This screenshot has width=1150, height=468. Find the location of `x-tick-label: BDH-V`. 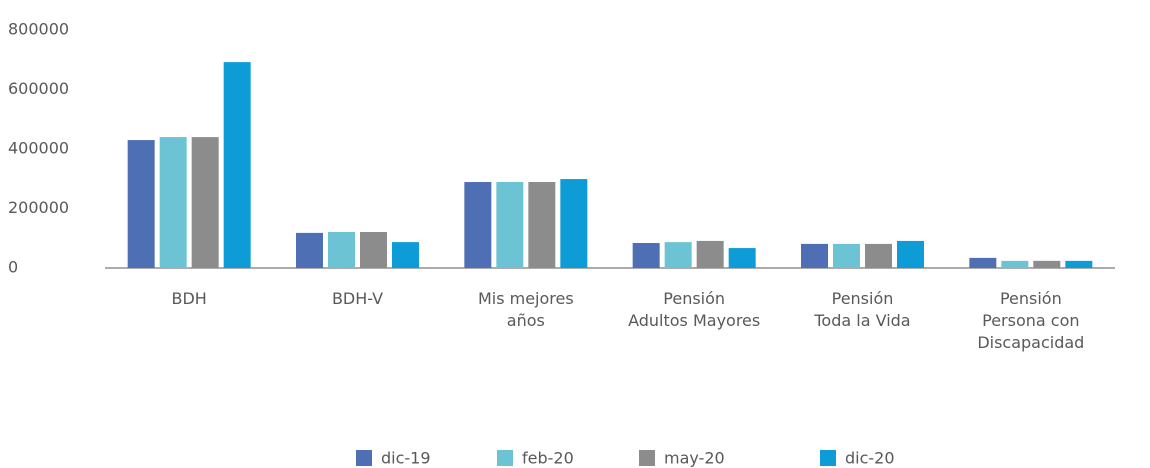

x-tick-label: BDH-V is located at coordinates (357, 298).